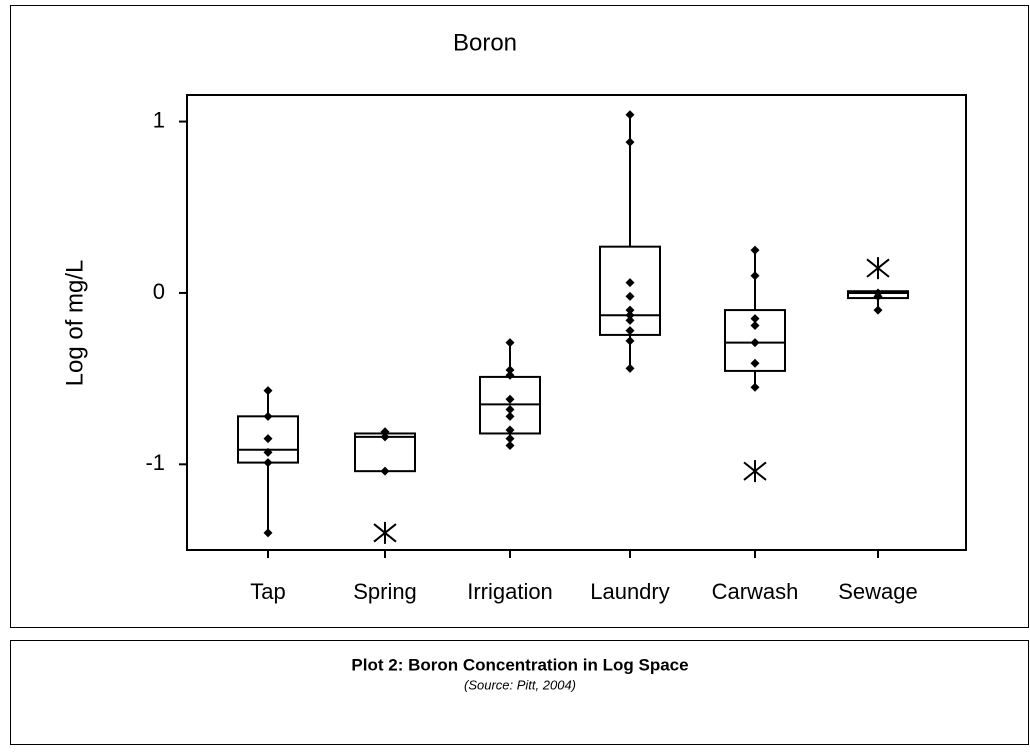  I want to click on caption-title: Plot 2: Boron Concentration in Log Space, so click(519, 664).